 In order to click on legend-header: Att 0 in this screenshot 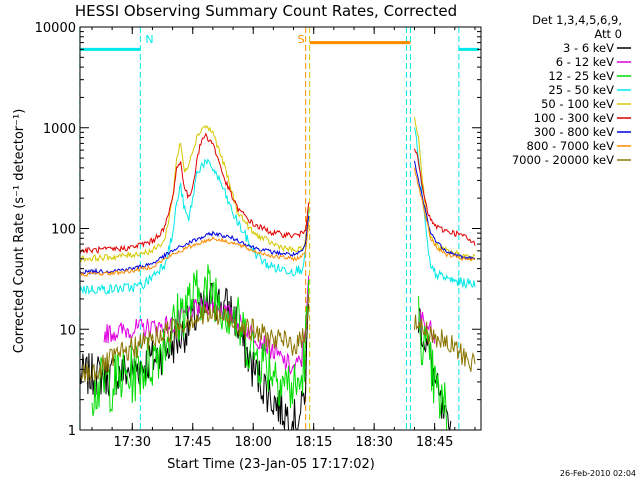, I will do `click(608, 34)`.